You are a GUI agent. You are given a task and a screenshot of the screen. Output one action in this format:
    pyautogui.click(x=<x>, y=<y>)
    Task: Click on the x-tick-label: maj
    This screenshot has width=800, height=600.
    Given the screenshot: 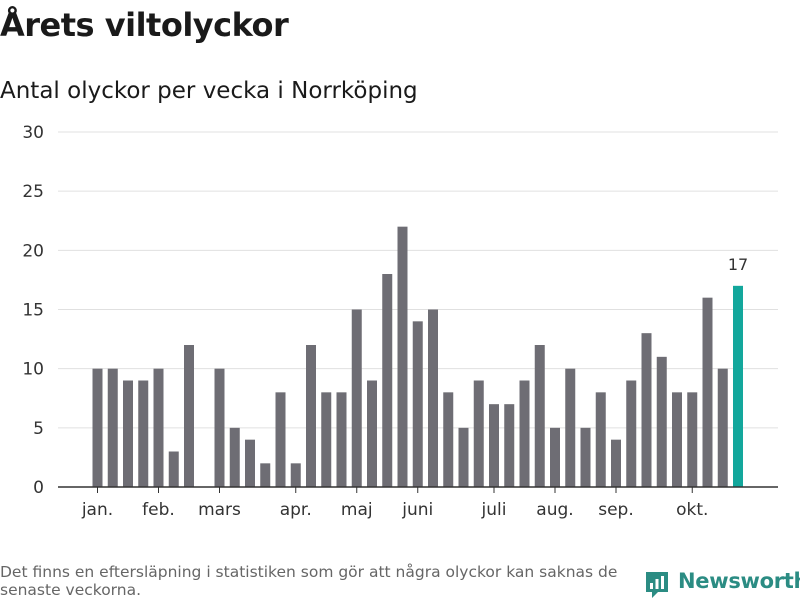 What is the action you would take?
    pyautogui.click(x=357, y=510)
    